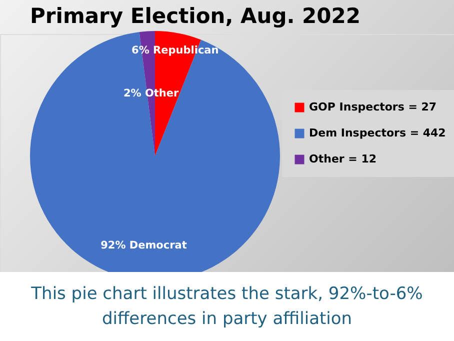 The image size is (454, 341). What do you see at coordinates (143, 245) in the screenshot?
I see `data-label: 92% Democrat` at bounding box center [143, 245].